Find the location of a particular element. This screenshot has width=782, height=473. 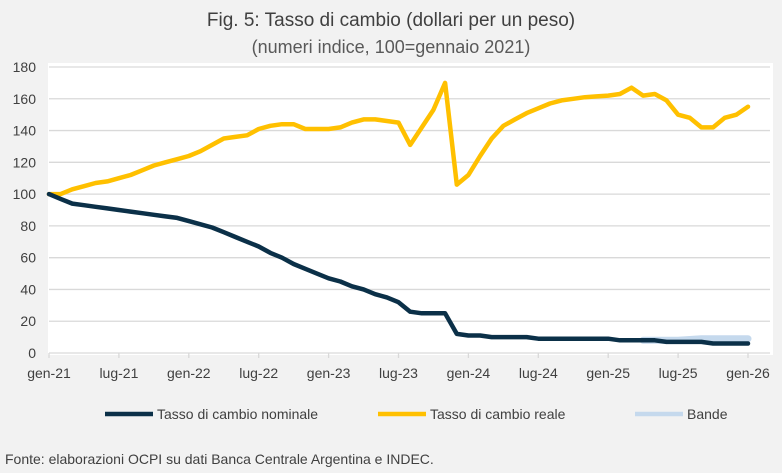

x-tick-label: lug-25 is located at coordinates (678, 373).